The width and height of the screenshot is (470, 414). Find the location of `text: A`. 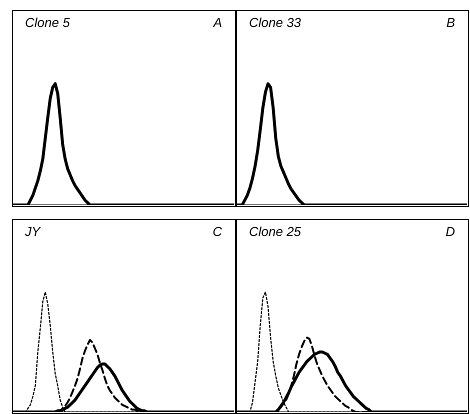

text: A is located at coordinates (217, 22).